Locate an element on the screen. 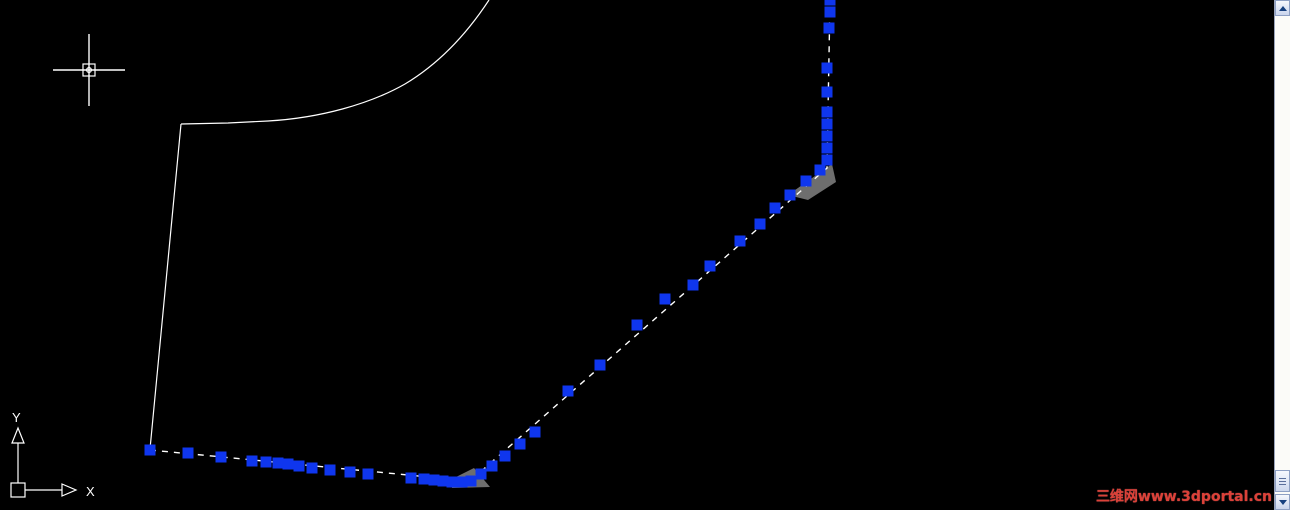 This screenshot has width=1290, height=510. chevron-down-icon is located at coordinates (1282, 502).